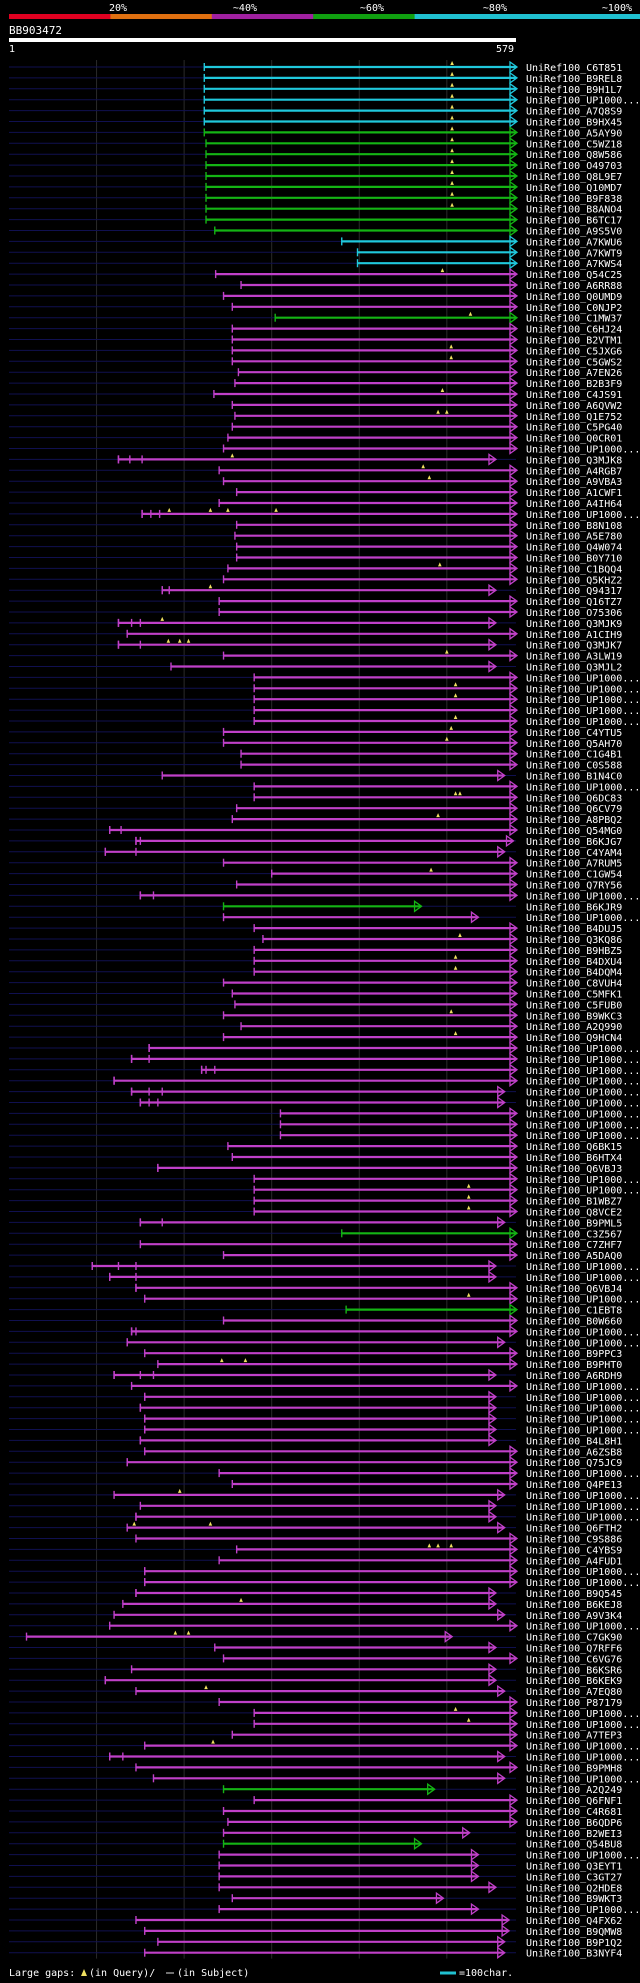 This screenshot has width=640, height=1983. Describe the element at coordinates (574, 842) in the screenshot. I see `hit-label: UniRef100_B6KJG7` at that location.